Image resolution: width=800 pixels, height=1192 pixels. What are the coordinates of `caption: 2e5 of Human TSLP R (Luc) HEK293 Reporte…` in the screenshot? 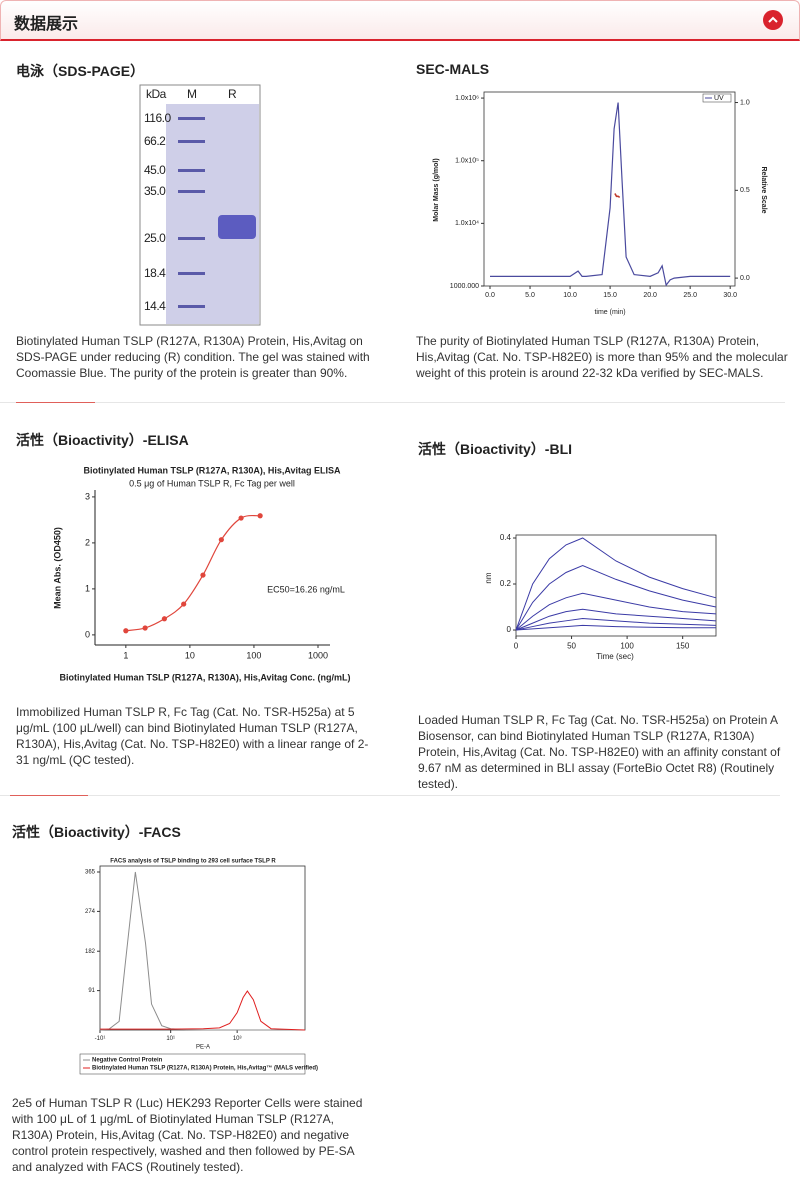 It's located at (187, 1135).